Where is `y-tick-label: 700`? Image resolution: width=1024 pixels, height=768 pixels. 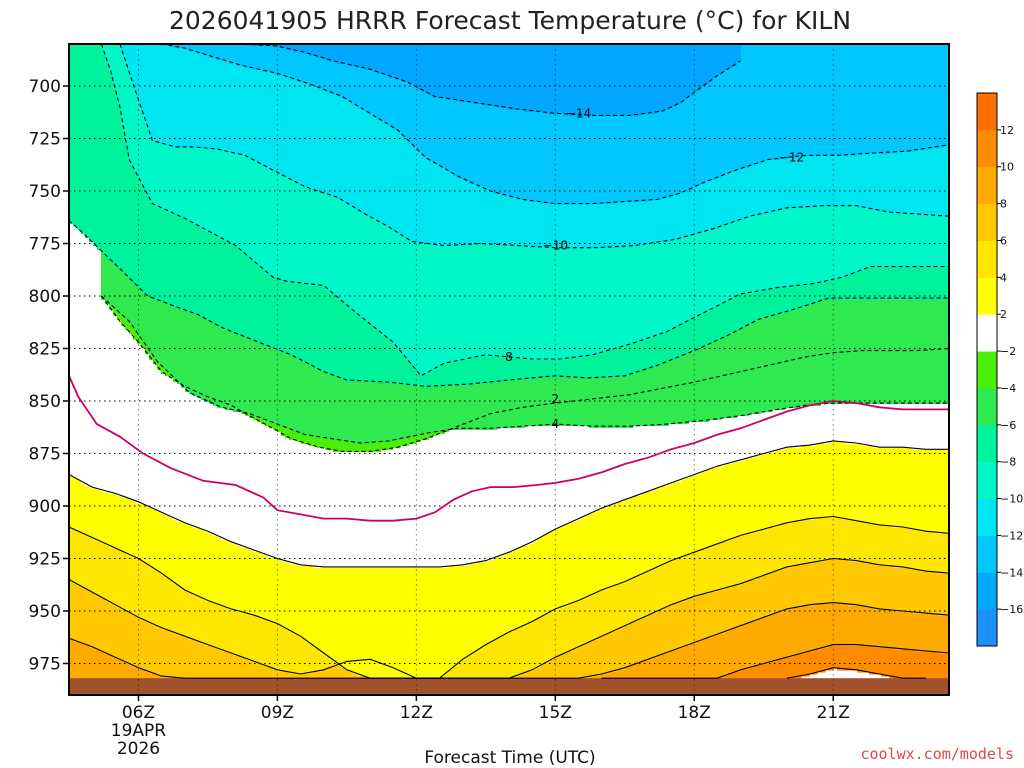 y-tick-label: 700 is located at coordinates (45, 87).